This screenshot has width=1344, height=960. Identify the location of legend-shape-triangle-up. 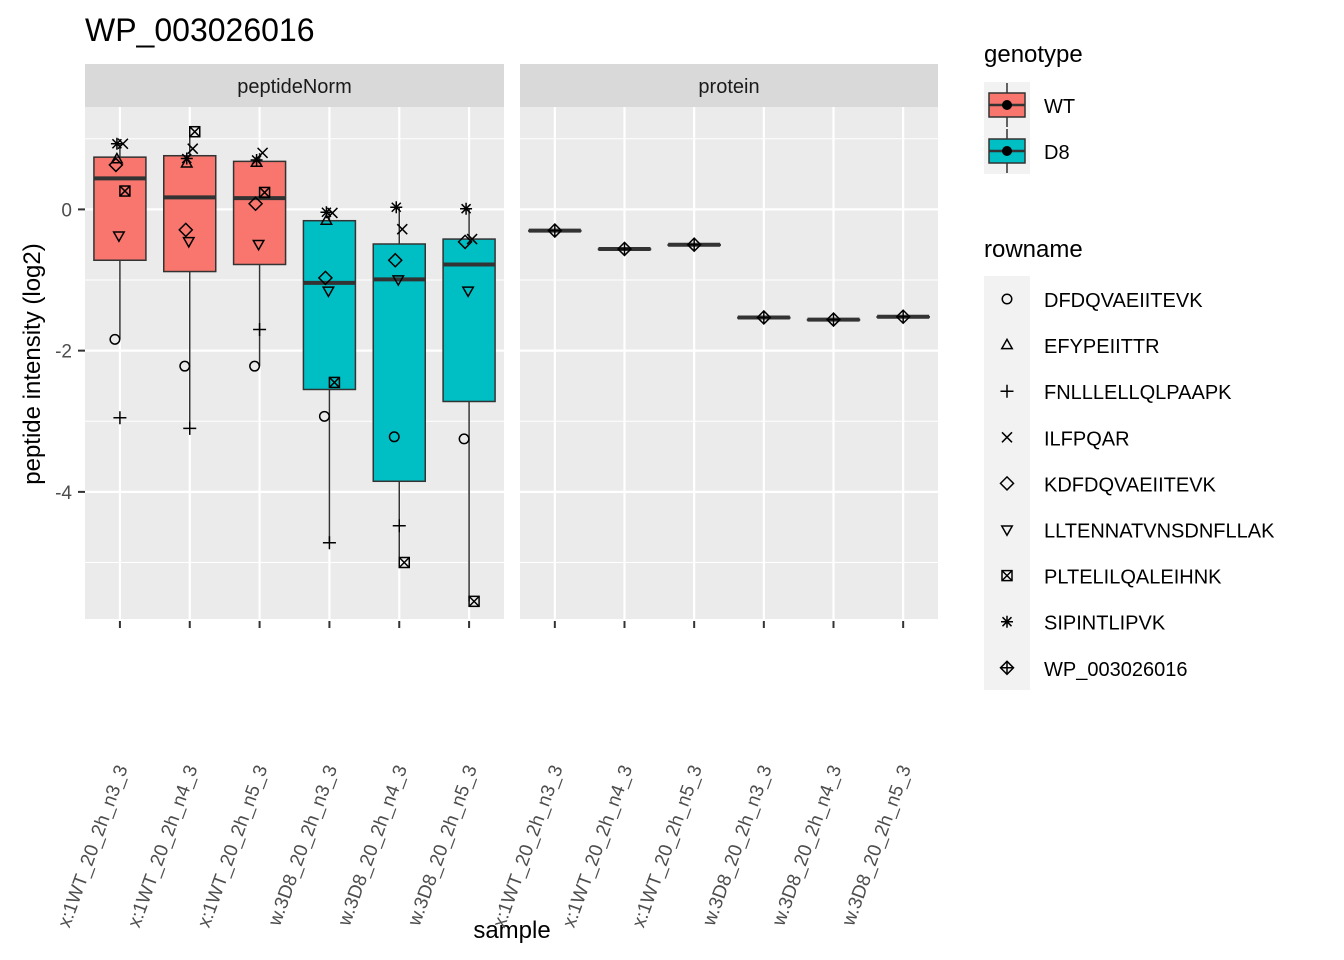
(1007, 343).